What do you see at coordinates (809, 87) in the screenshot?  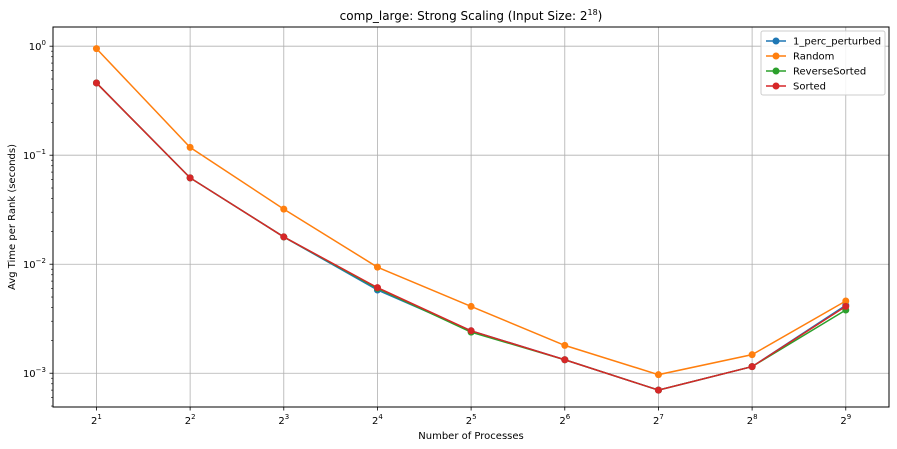 I see `legend-entry-label: Sorted` at bounding box center [809, 87].